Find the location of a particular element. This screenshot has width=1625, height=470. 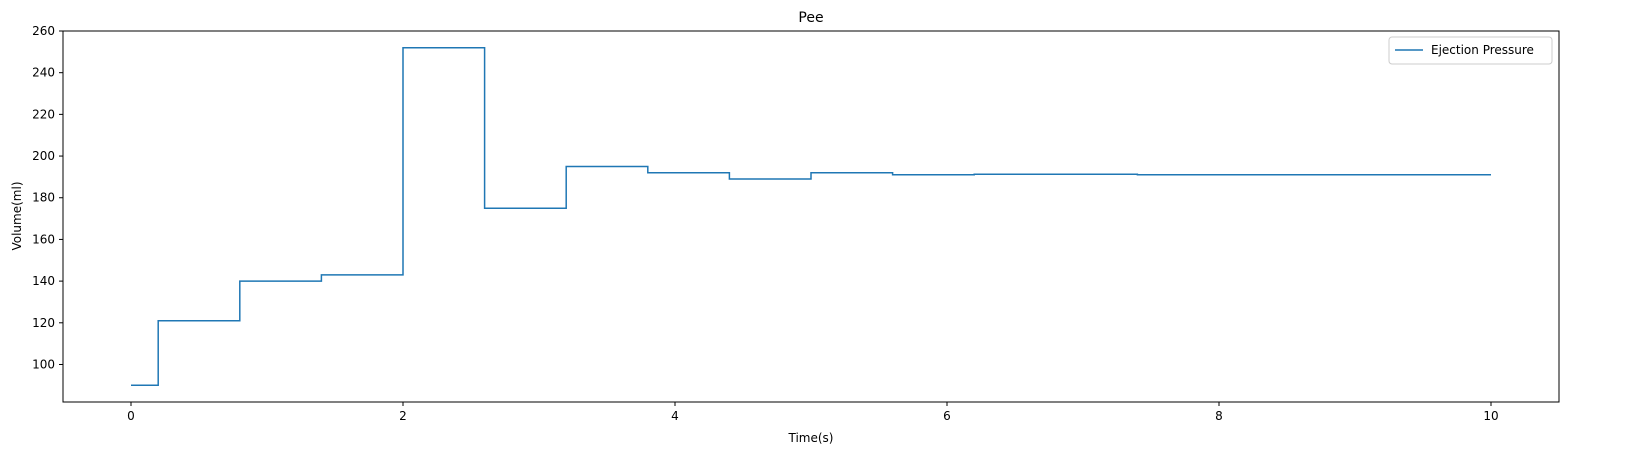

y-tick-label: 120 is located at coordinates (43, 323).